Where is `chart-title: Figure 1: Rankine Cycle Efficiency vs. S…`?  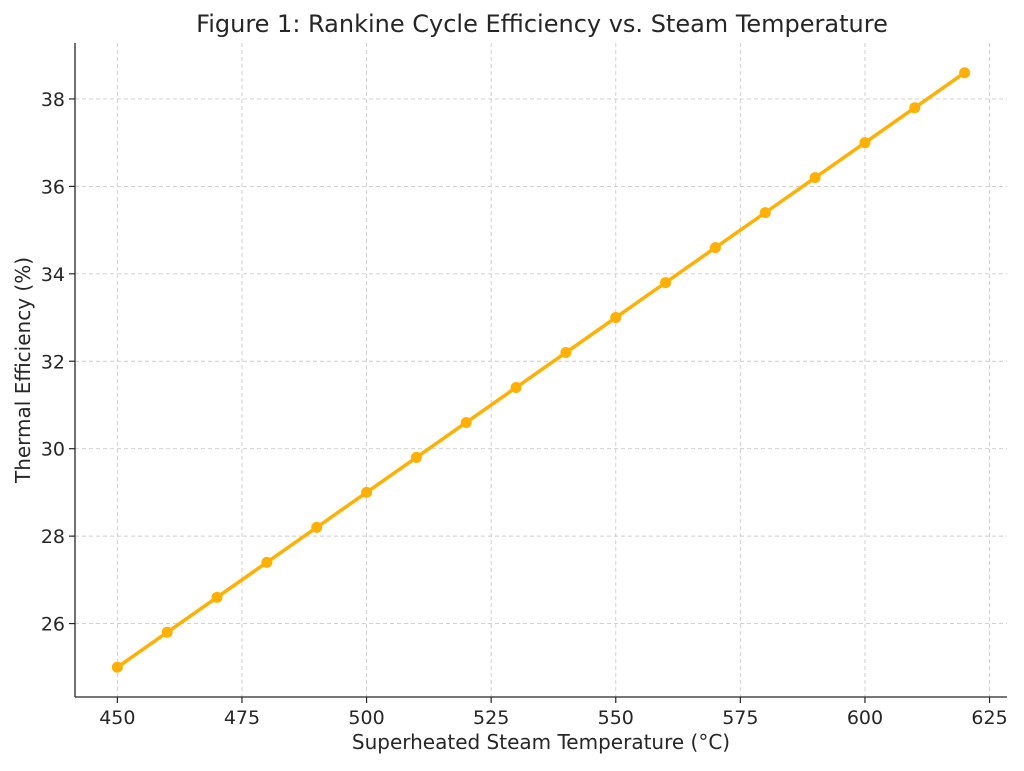
chart-title: Figure 1: Rankine Cycle Efficiency vs. S… is located at coordinates (542, 24).